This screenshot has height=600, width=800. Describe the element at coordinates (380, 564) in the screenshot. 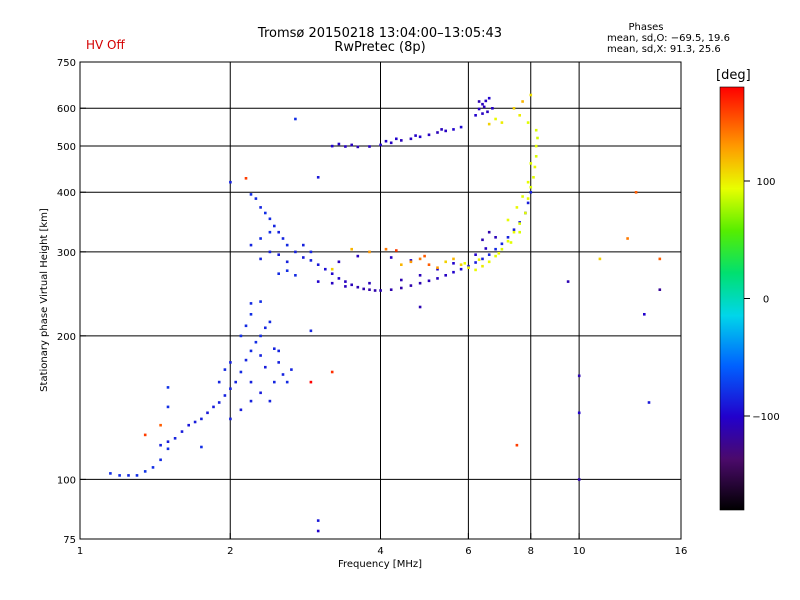

I see `x-axis-label: Frequency [MHz]` at that location.